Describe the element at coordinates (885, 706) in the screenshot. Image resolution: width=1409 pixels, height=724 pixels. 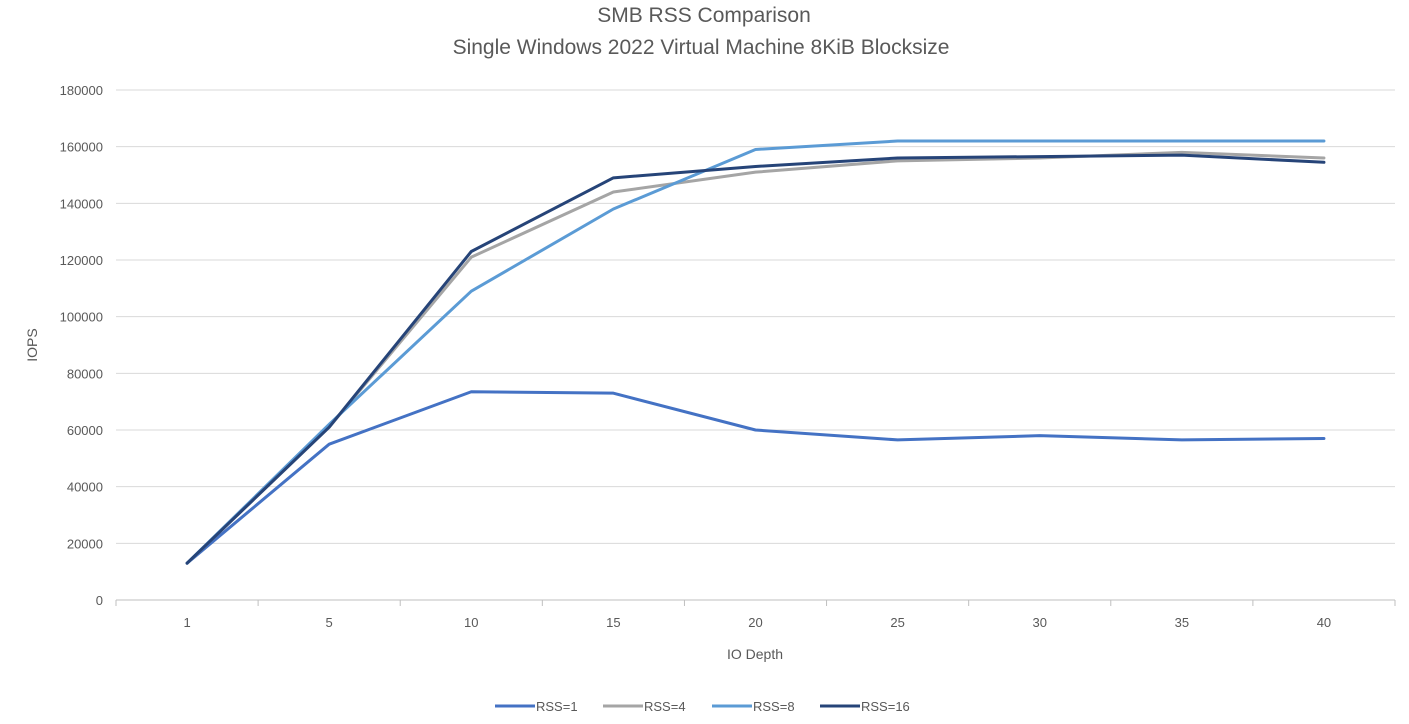
I see `legend-label: RSS=16` at that location.